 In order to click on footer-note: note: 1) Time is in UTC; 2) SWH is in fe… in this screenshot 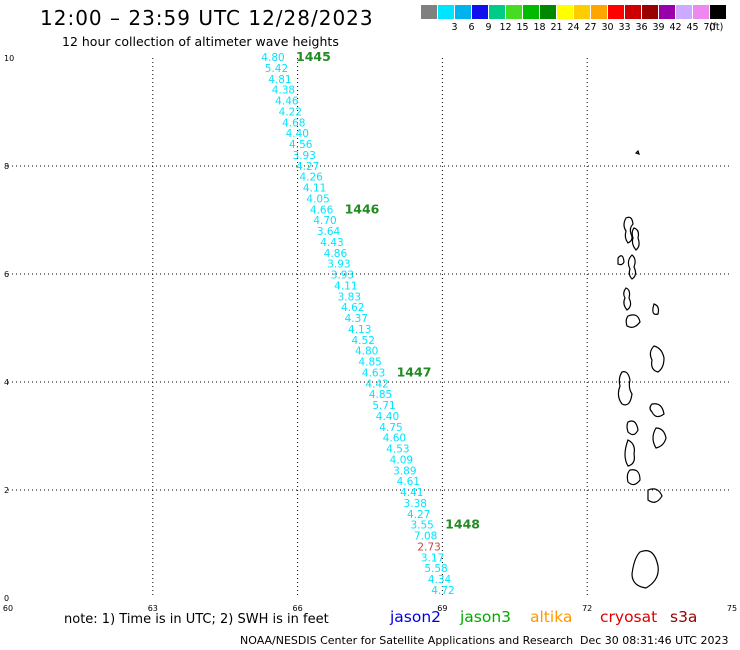, I will do `click(196, 619)`.